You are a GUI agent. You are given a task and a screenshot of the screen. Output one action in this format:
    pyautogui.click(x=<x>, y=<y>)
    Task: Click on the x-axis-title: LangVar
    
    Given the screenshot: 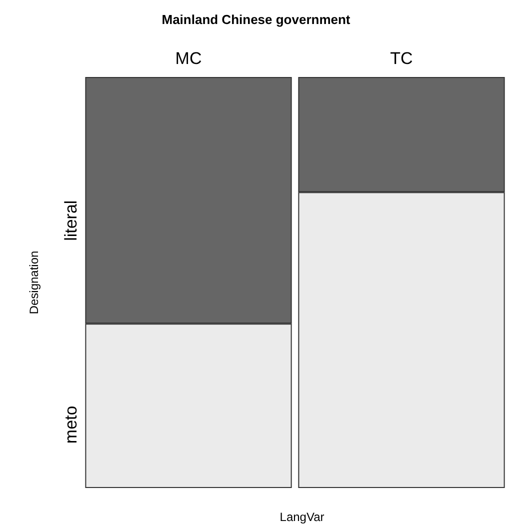 What is the action you would take?
    pyautogui.click(x=302, y=517)
    